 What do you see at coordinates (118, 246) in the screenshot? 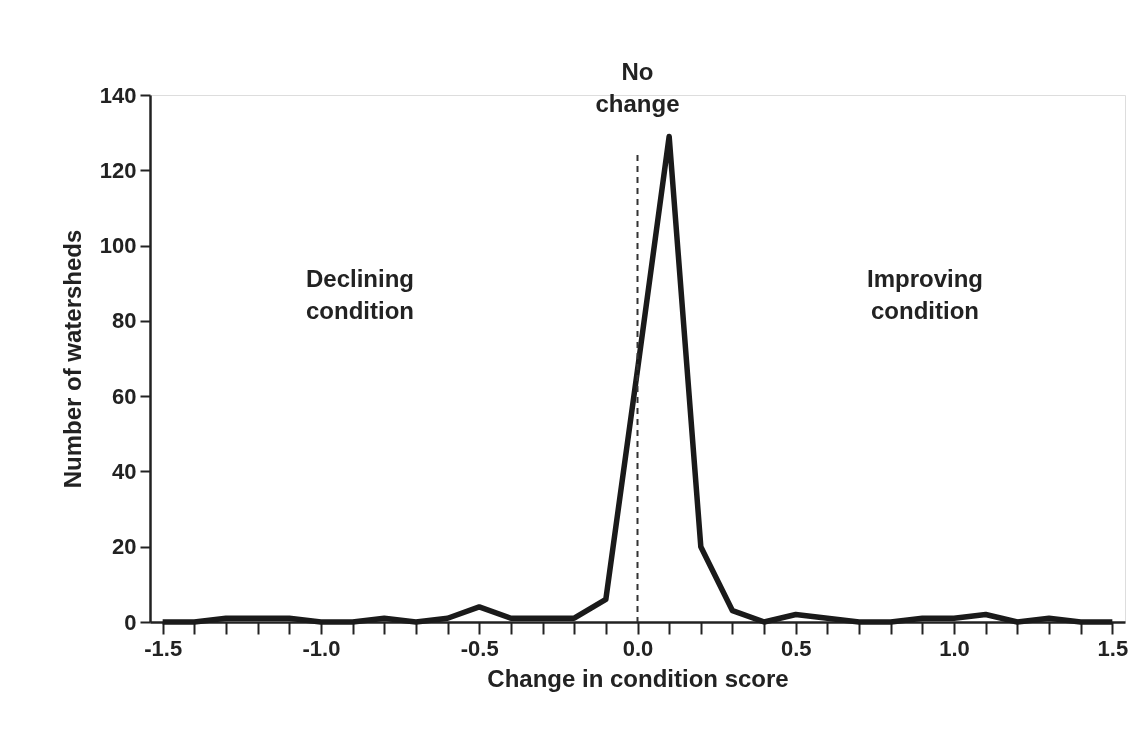
I see `y-tick-label: 100` at bounding box center [118, 246].